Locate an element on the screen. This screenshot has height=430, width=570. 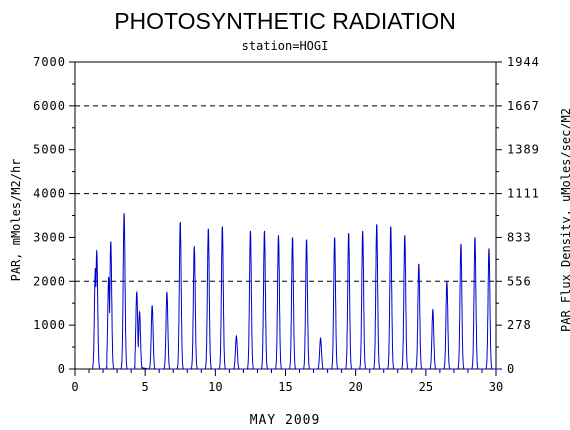
y-tick-label-left: 6000 is located at coordinates (49, 106).